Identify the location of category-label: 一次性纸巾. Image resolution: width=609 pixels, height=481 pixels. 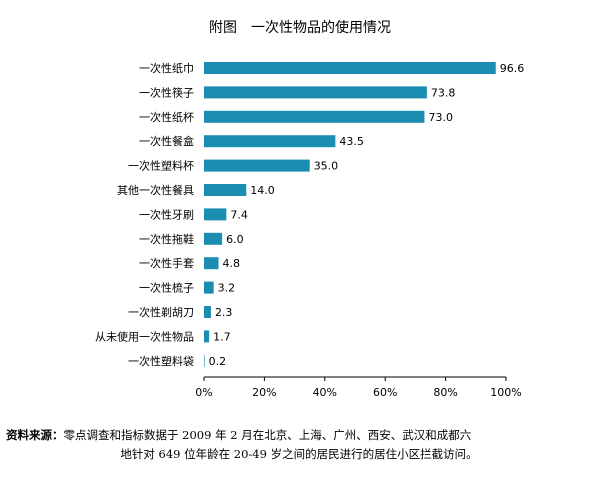
(166, 68).